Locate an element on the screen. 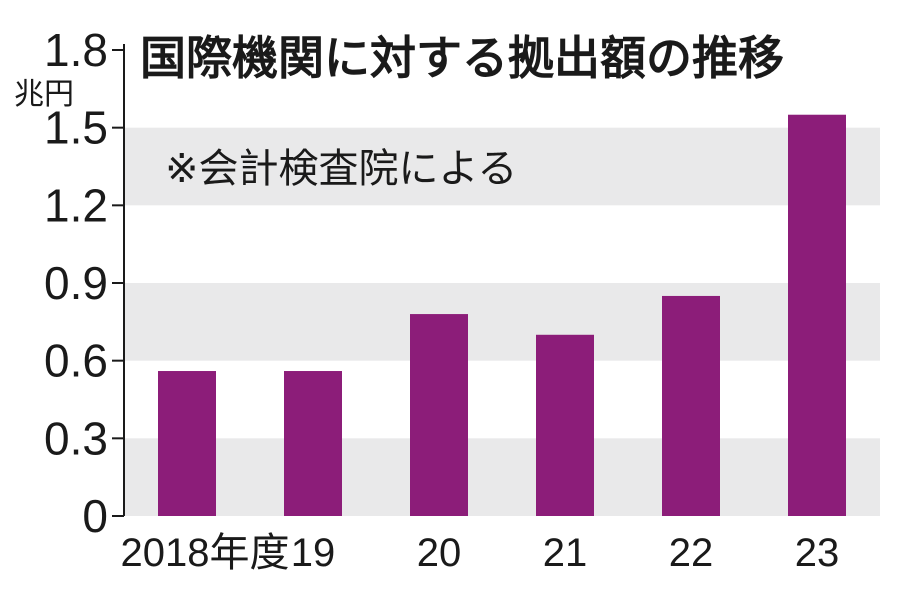 The height and width of the screenshot is (596, 900). chart-title: 国際機関に対する拠出額の推移 is located at coordinates (462, 58).